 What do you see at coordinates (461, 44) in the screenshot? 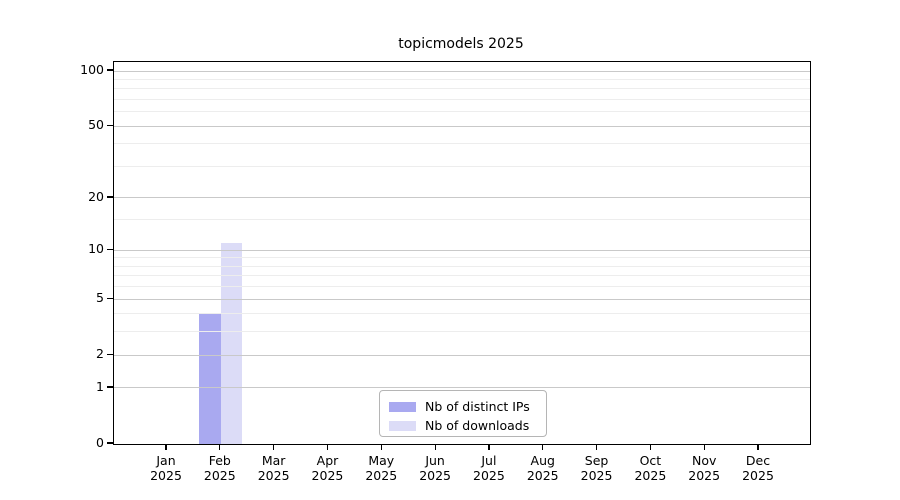
I see `chart-title: topicmodels 2025` at bounding box center [461, 44].